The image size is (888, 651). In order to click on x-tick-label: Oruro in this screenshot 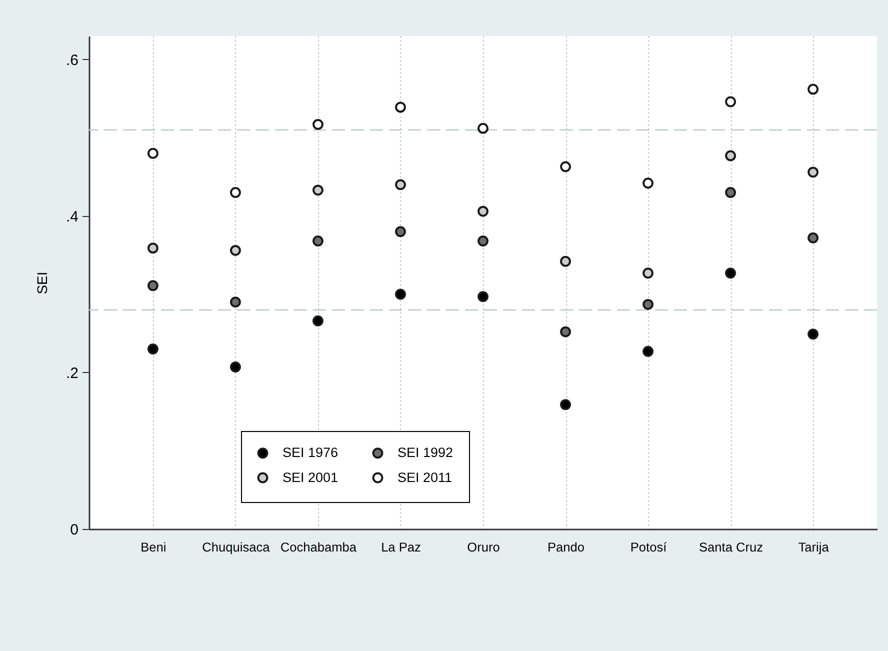, I will do `click(483, 547)`.